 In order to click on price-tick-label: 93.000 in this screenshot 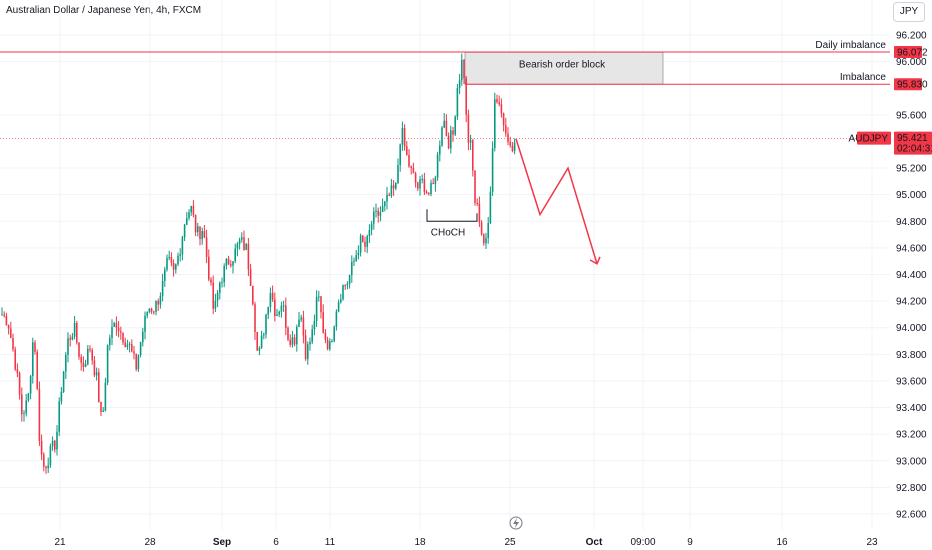, I will do `click(911, 461)`.